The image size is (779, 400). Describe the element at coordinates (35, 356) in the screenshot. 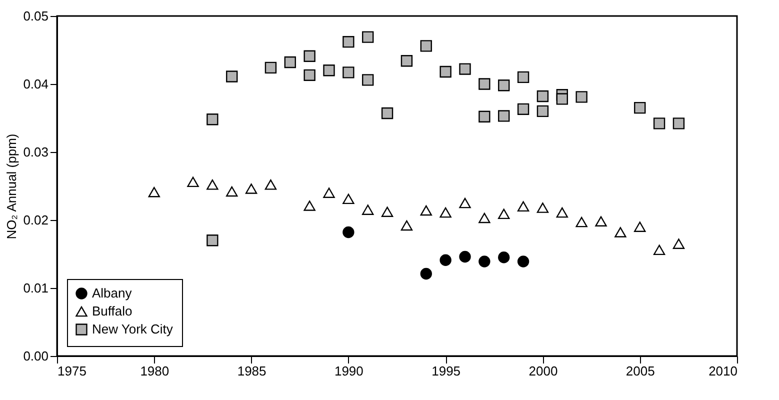

I see `y-tick-label: 0.00` at that location.